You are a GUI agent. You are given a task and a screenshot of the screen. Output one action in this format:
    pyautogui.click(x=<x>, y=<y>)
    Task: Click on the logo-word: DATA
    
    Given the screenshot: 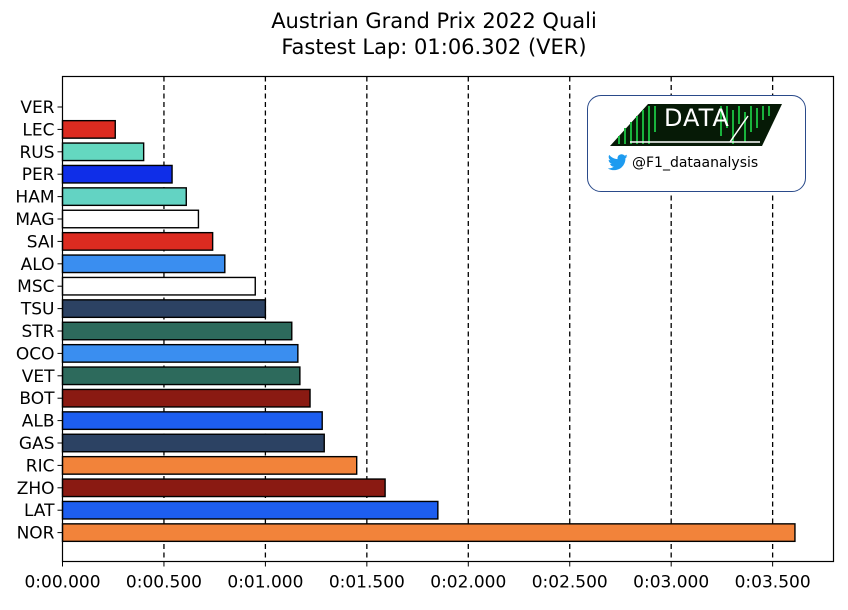 What is the action you would take?
    pyautogui.click(x=697, y=118)
    